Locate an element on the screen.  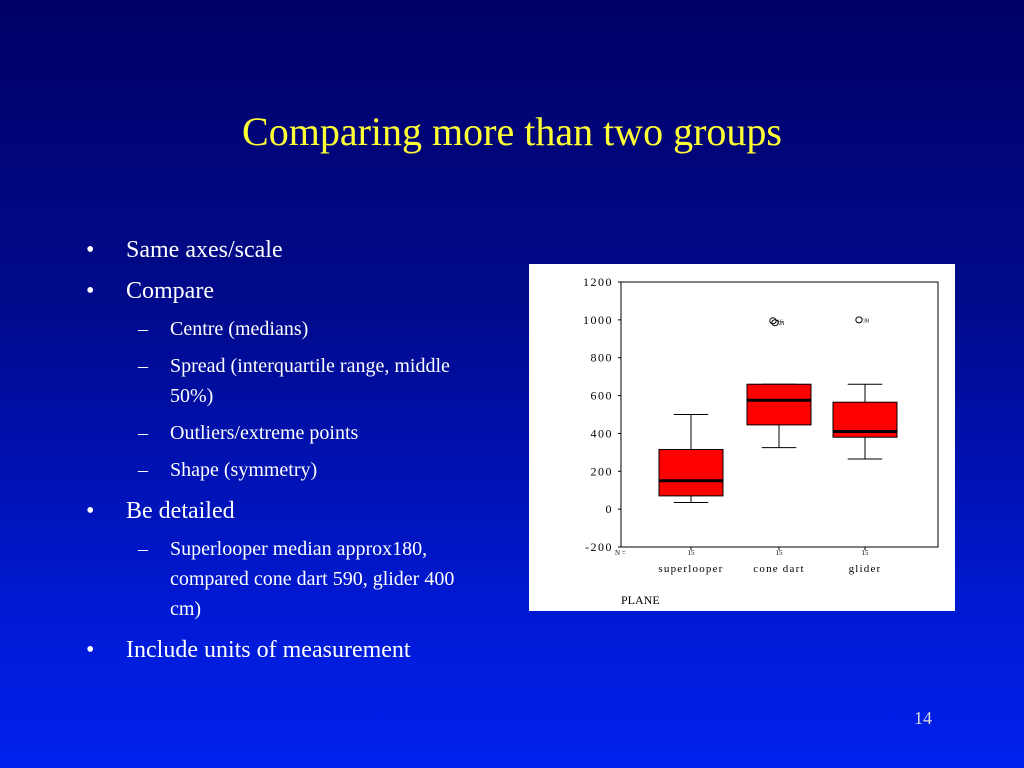
sub-bullet-text: Centre (medians) is located at coordinates (239, 329).